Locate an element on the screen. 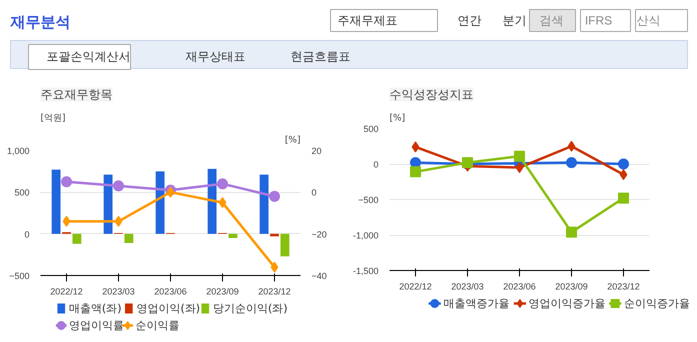 The width and height of the screenshot is (697, 342). y-tick-label: -1,000 is located at coordinates (365, 235).